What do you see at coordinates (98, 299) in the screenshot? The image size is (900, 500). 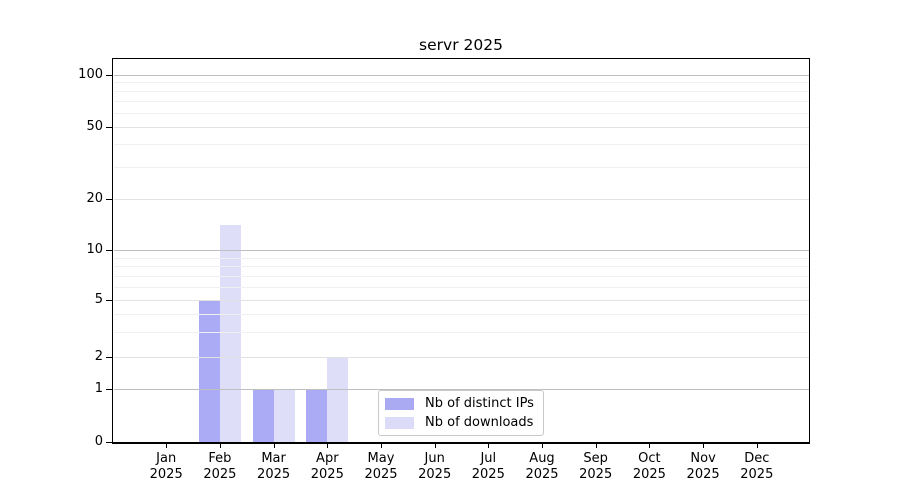 I see `y-tick-label-5: 5` at bounding box center [98, 299].